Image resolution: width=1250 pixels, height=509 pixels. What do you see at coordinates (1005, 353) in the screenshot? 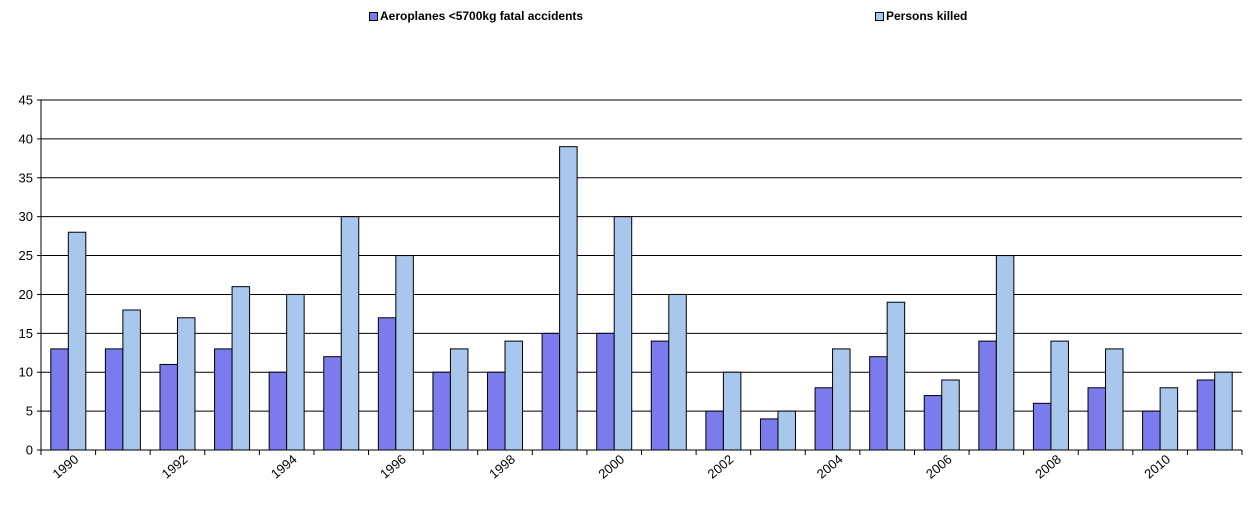
I see `bar-persons-killed-2007` at bounding box center [1005, 353].